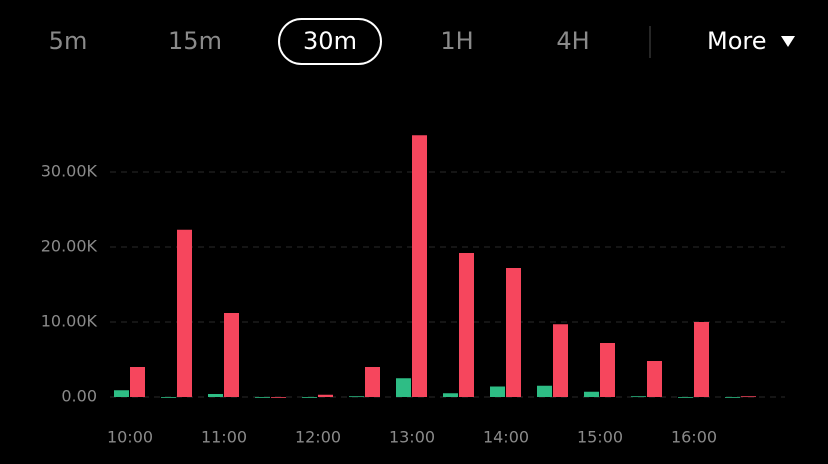 This screenshot has height=464, width=828. Describe the element at coordinates (788, 41) in the screenshot. I see `dropdown-icon` at that location.